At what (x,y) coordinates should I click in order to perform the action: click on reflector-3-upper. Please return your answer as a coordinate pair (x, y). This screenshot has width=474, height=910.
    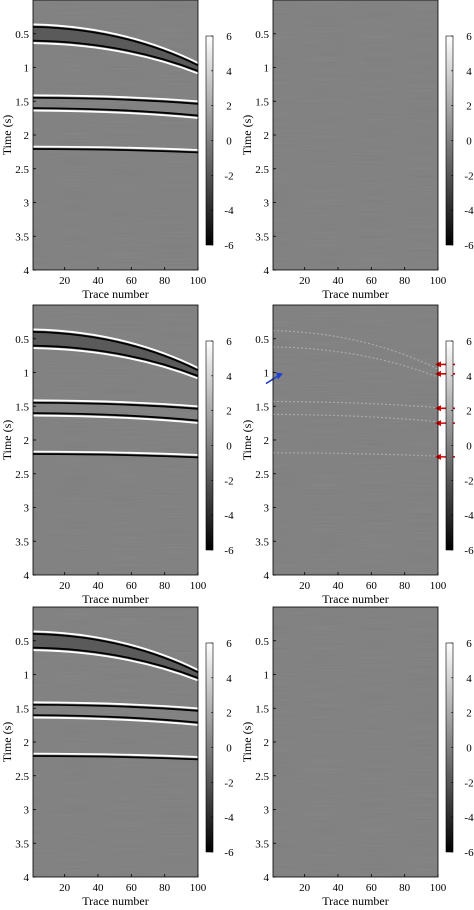
    Looking at the image, I should click on (115, 403).